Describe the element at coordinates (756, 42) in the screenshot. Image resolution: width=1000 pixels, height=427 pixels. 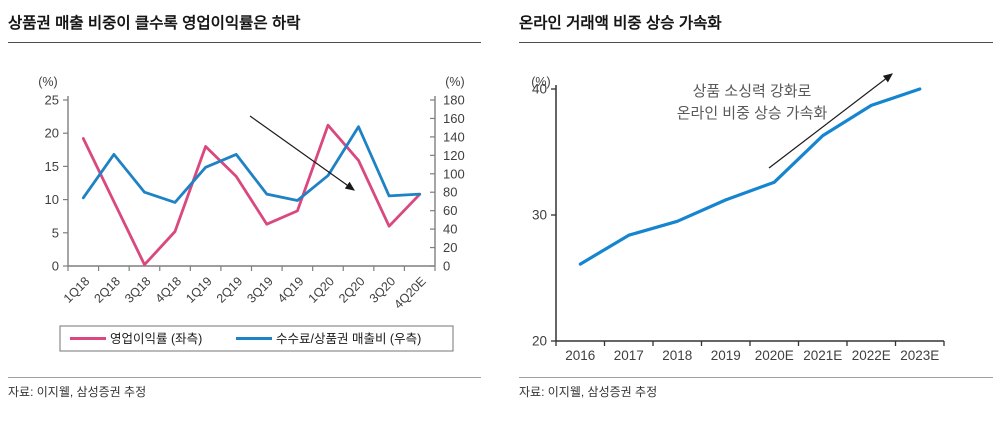
I see `right-title-rule` at that location.